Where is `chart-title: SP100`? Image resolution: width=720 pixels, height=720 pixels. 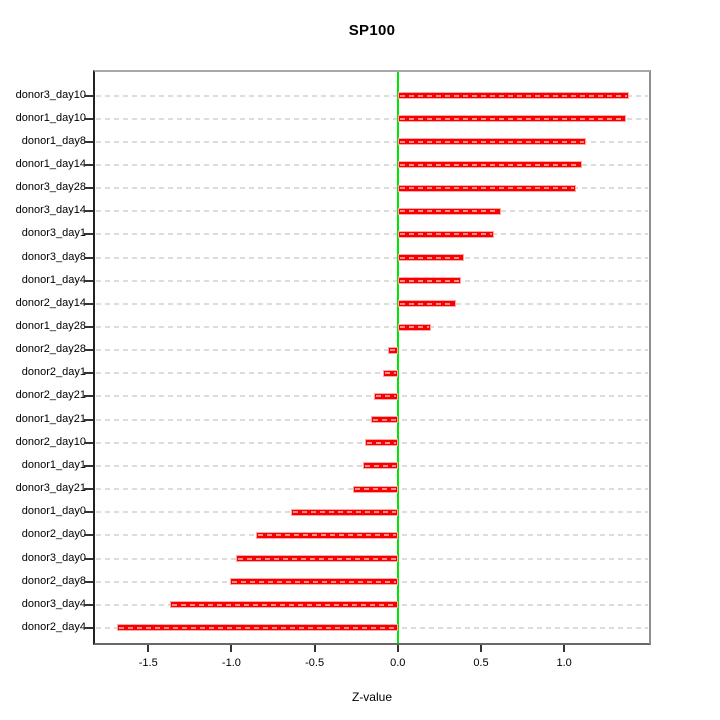 chart-title: SP100 is located at coordinates (372, 30).